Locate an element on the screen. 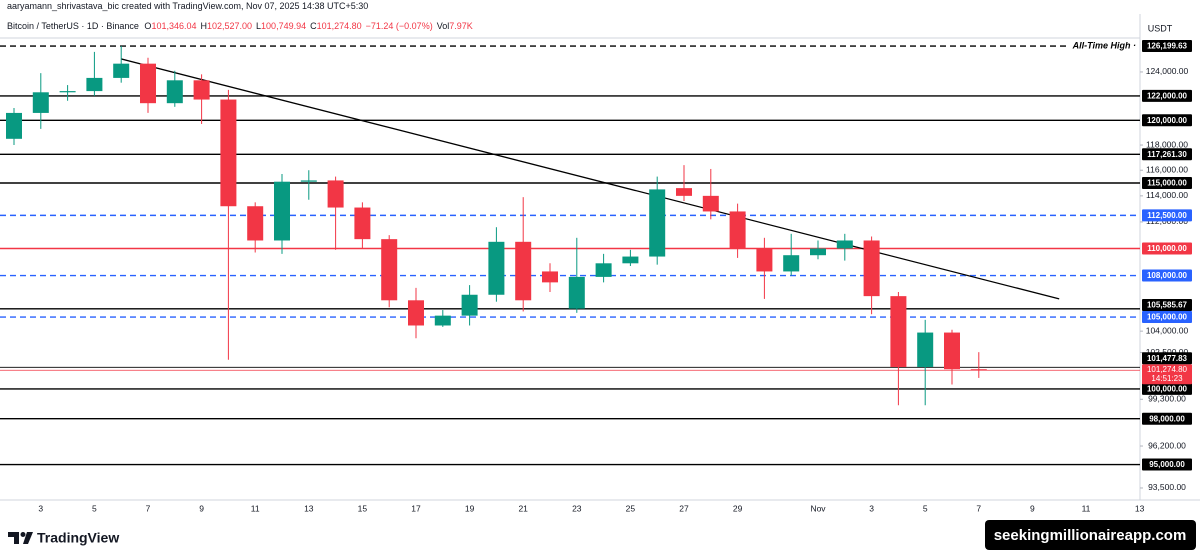 The height and width of the screenshot is (558, 1200). logo-dot is located at coordinates (23, 534).